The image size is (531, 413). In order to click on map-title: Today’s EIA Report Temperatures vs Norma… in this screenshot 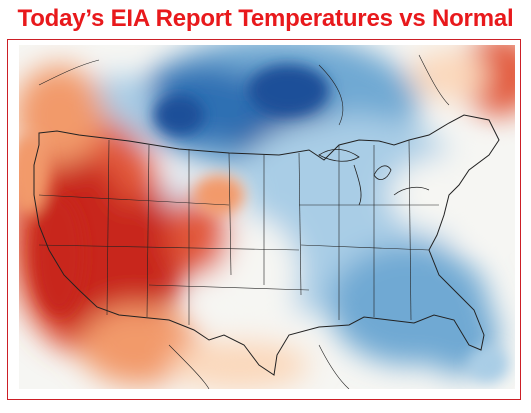, I will do `click(265, 18)`.